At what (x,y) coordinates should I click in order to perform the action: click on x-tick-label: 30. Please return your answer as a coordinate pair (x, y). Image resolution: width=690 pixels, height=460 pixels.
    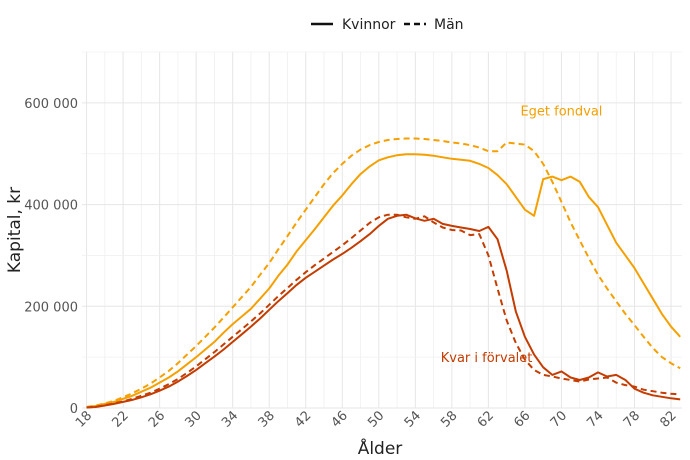
    Looking at the image, I should click on (194, 419).